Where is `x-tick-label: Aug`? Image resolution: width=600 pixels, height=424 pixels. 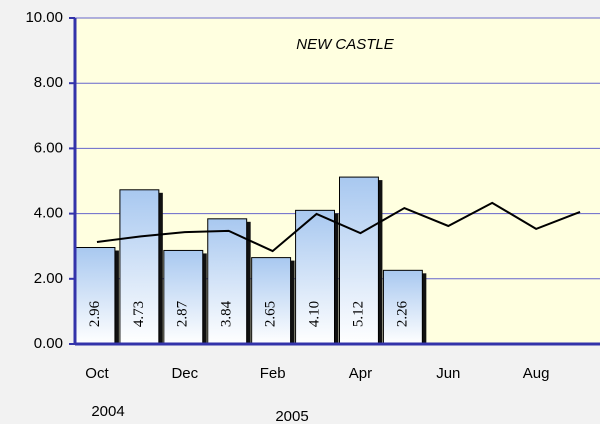
x-tick-label: Aug is located at coordinates (536, 373).